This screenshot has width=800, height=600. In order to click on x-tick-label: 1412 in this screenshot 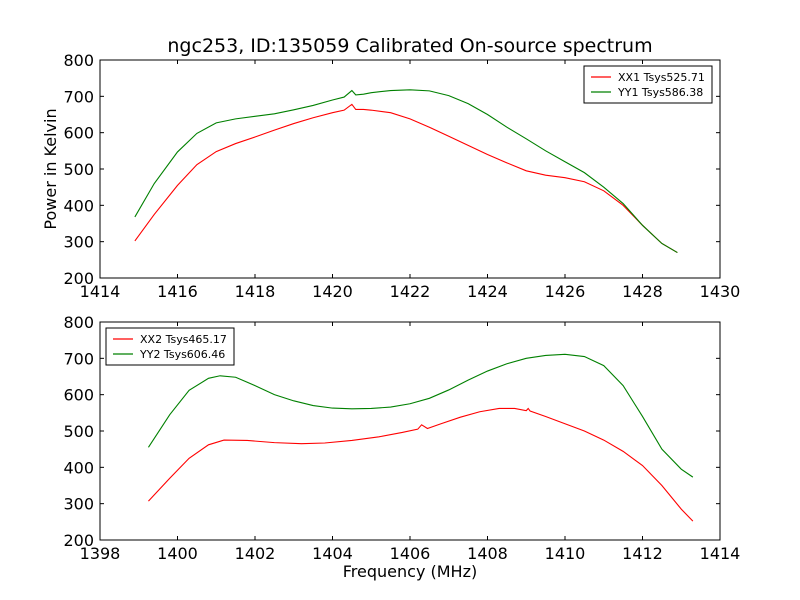, I will do `click(642, 553)`.